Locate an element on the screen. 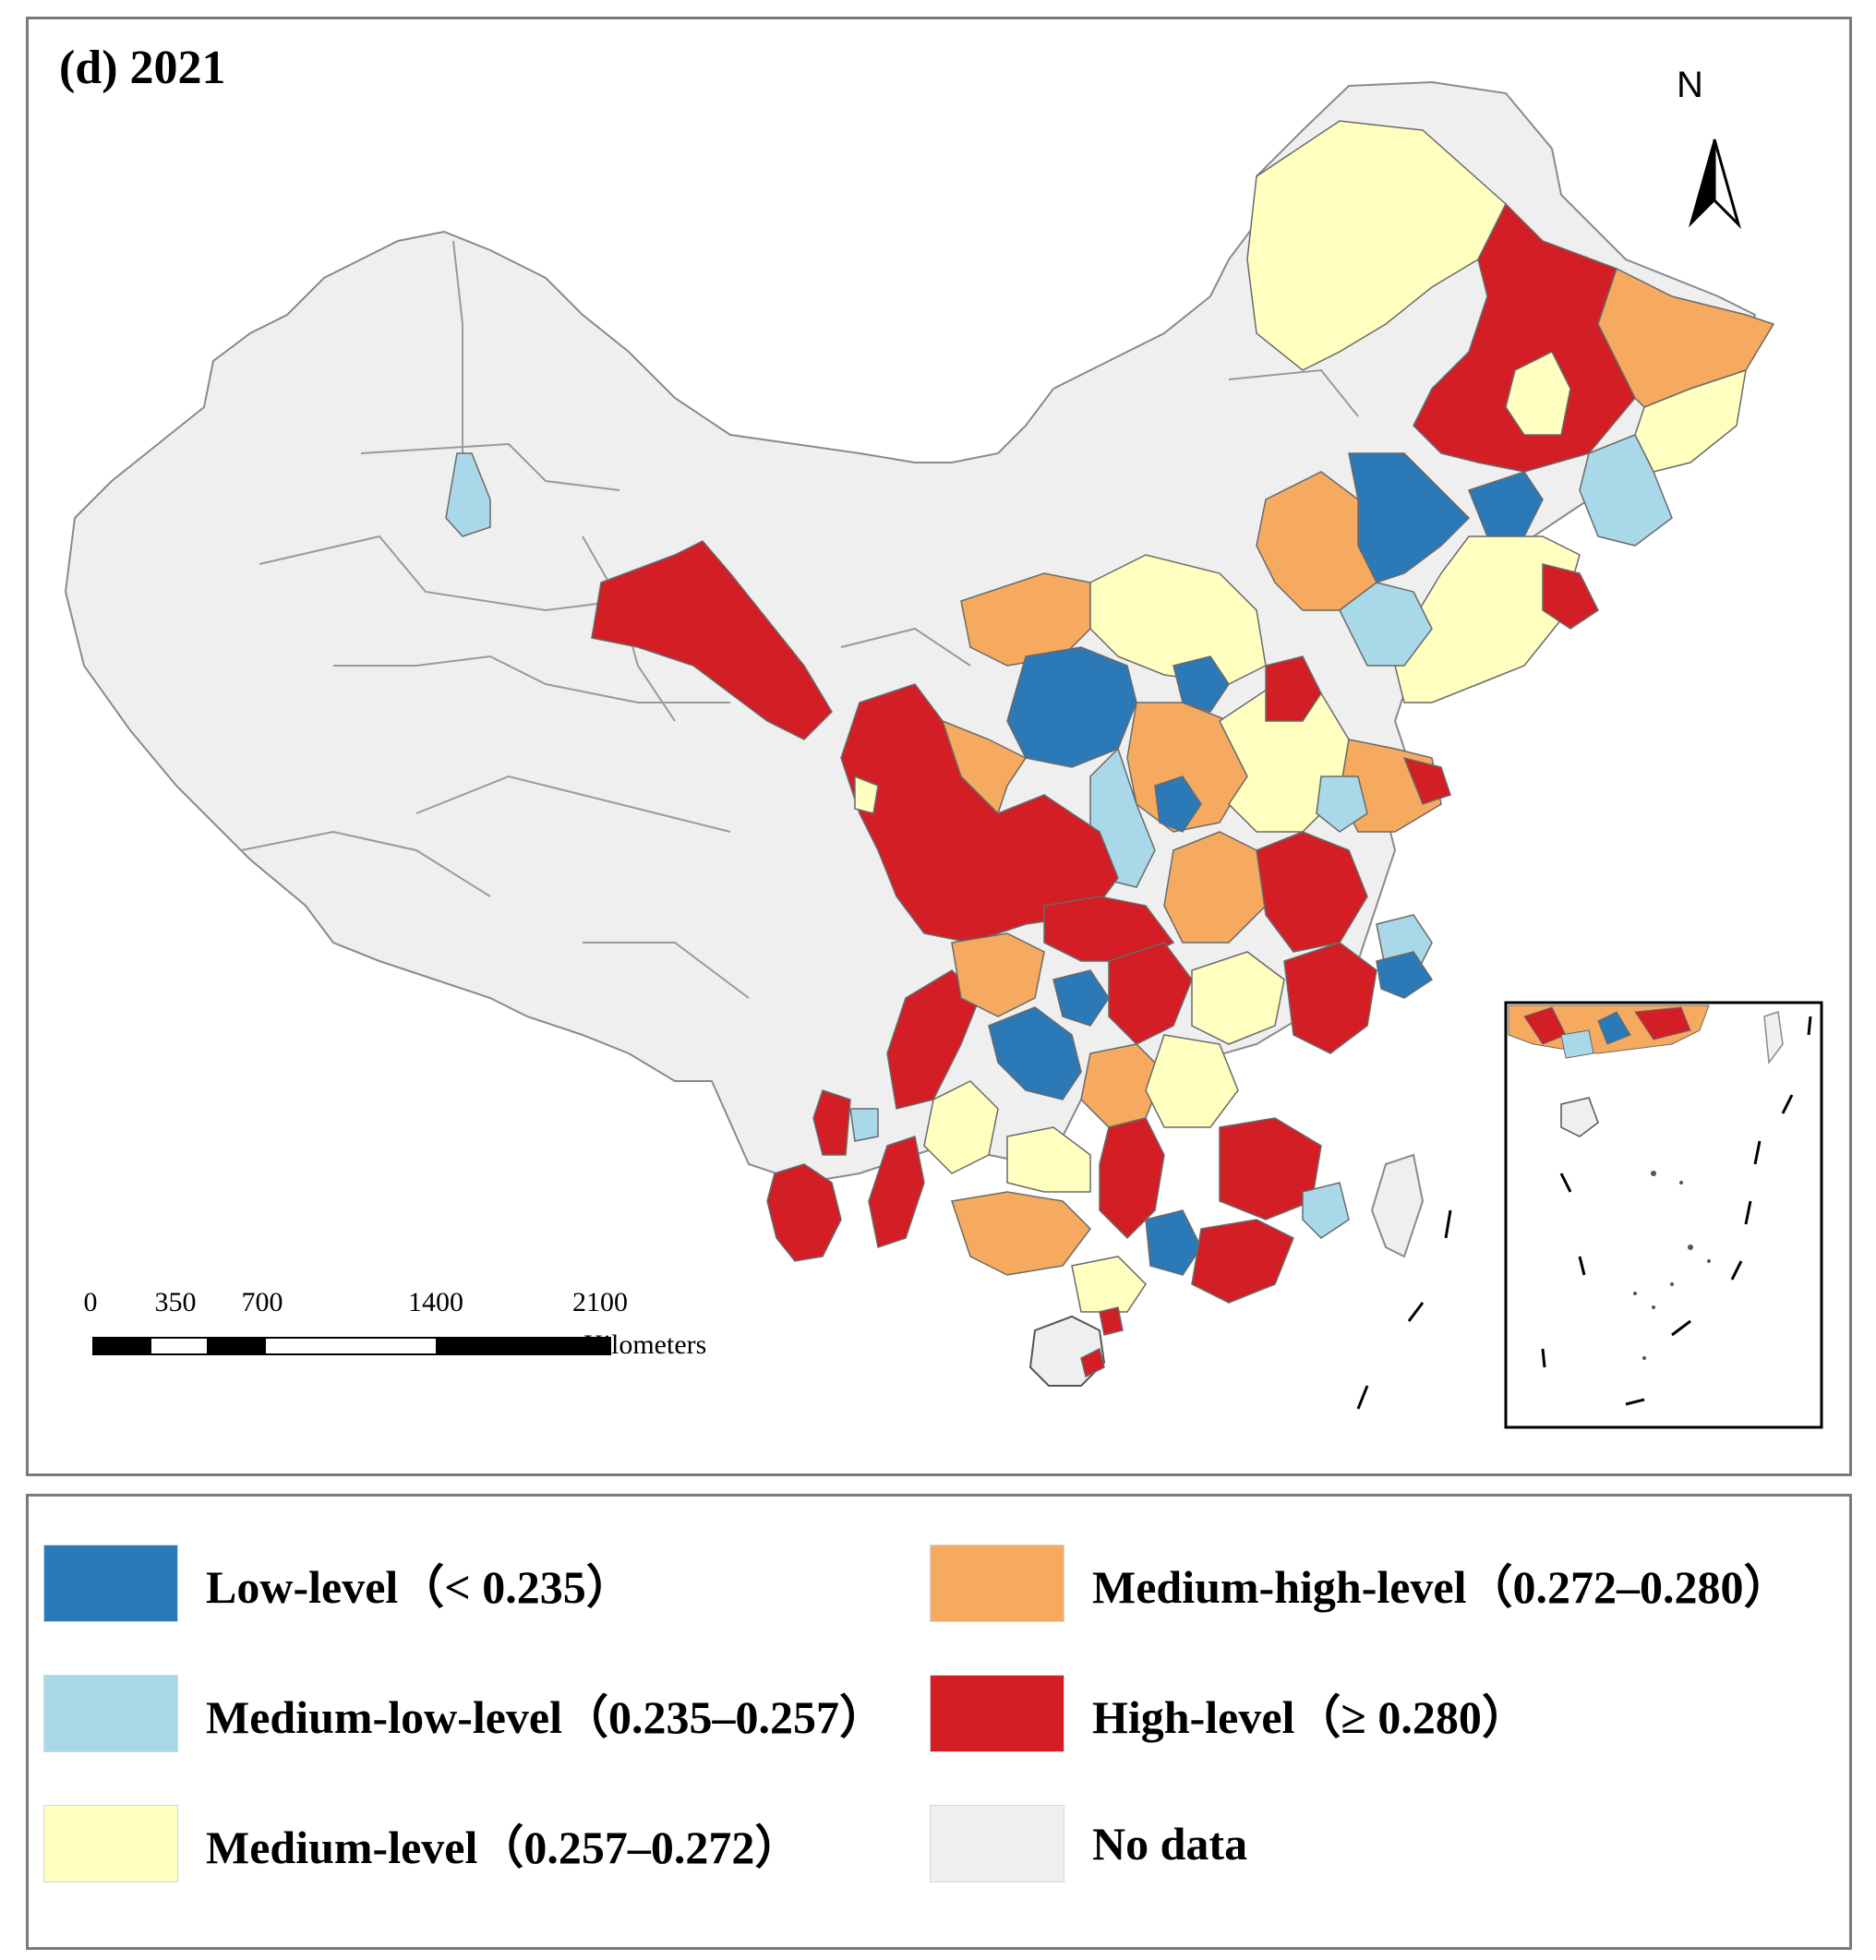 The width and height of the screenshot is (1876, 1960). legend-label: Low-level（< 0.235） is located at coordinates (419, 1587).